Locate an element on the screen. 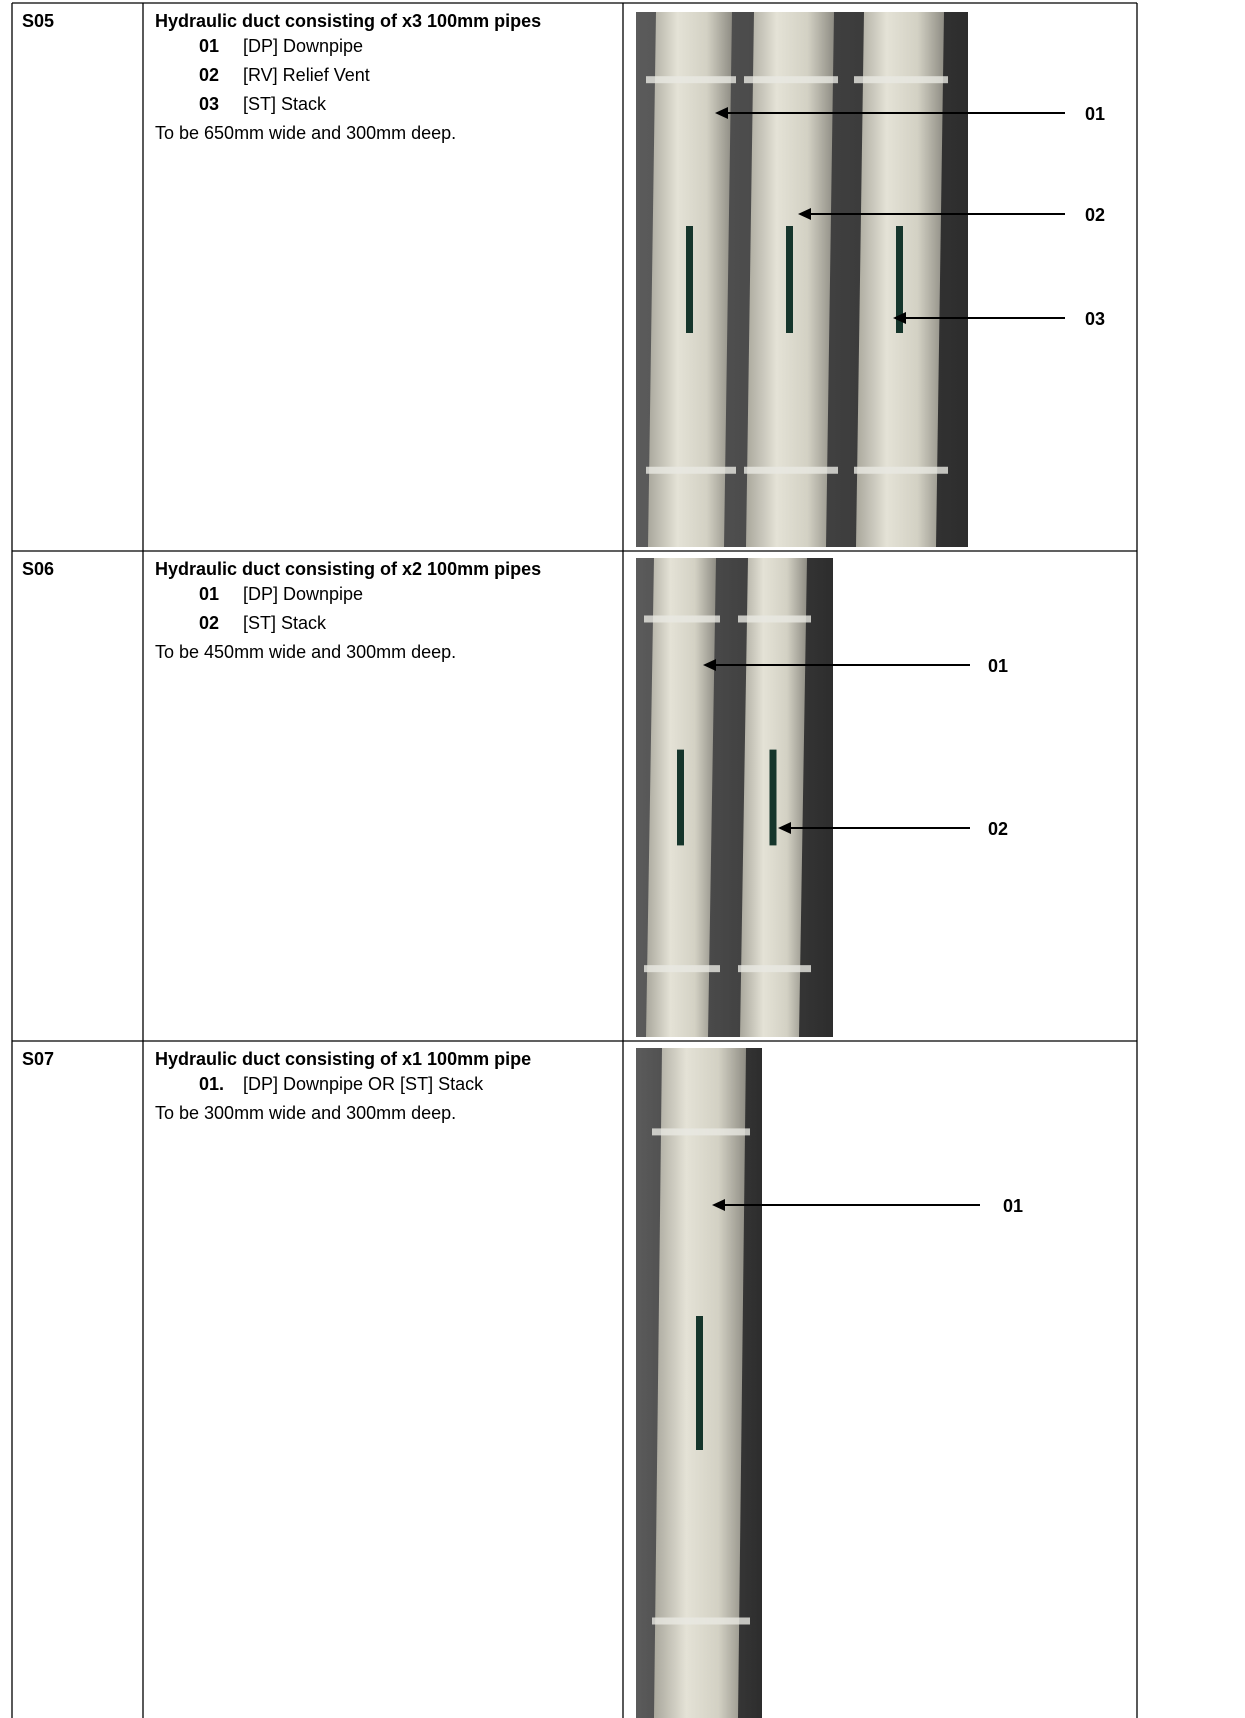 Image resolution: width=1245 pixels, height=1718 pixels. row-note: To be 650mm wide and 300mm deep. is located at coordinates (306, 133).